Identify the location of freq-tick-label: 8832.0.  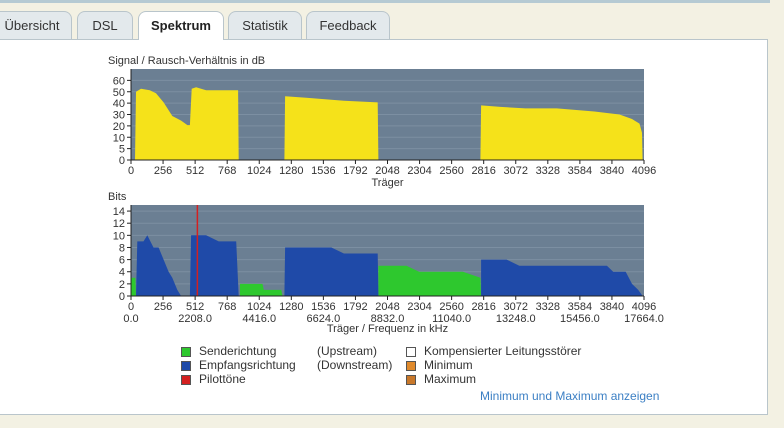
(388, 319).